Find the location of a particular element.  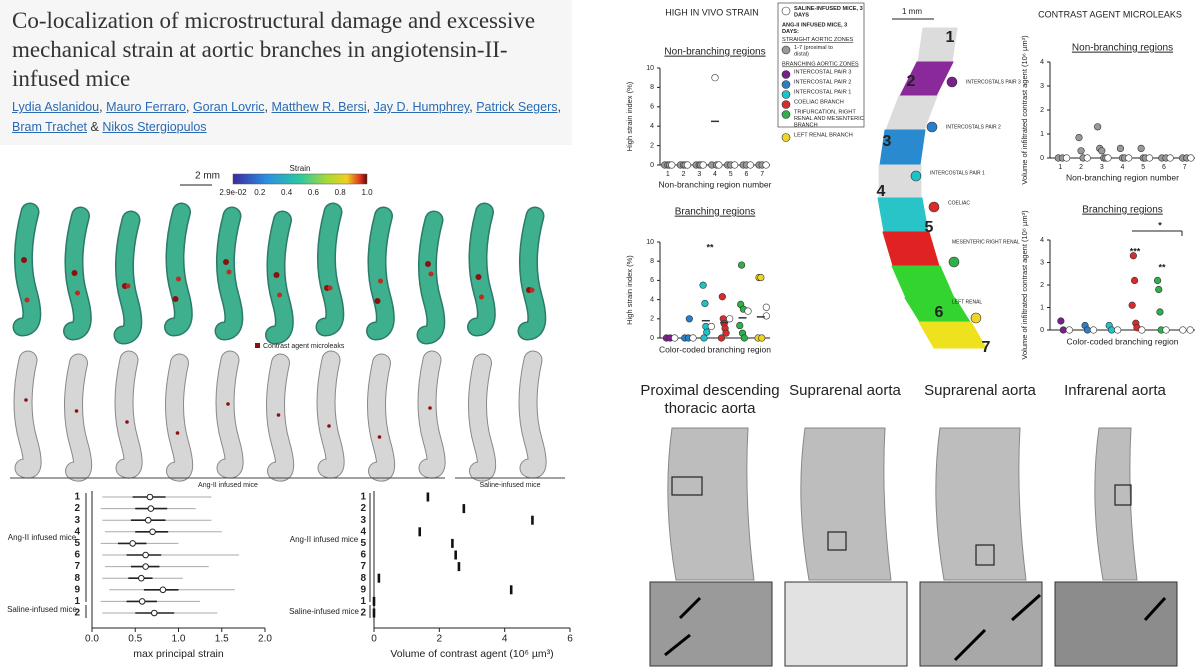

group-label: Saline-infused mice is located at coordinates (324, 611).